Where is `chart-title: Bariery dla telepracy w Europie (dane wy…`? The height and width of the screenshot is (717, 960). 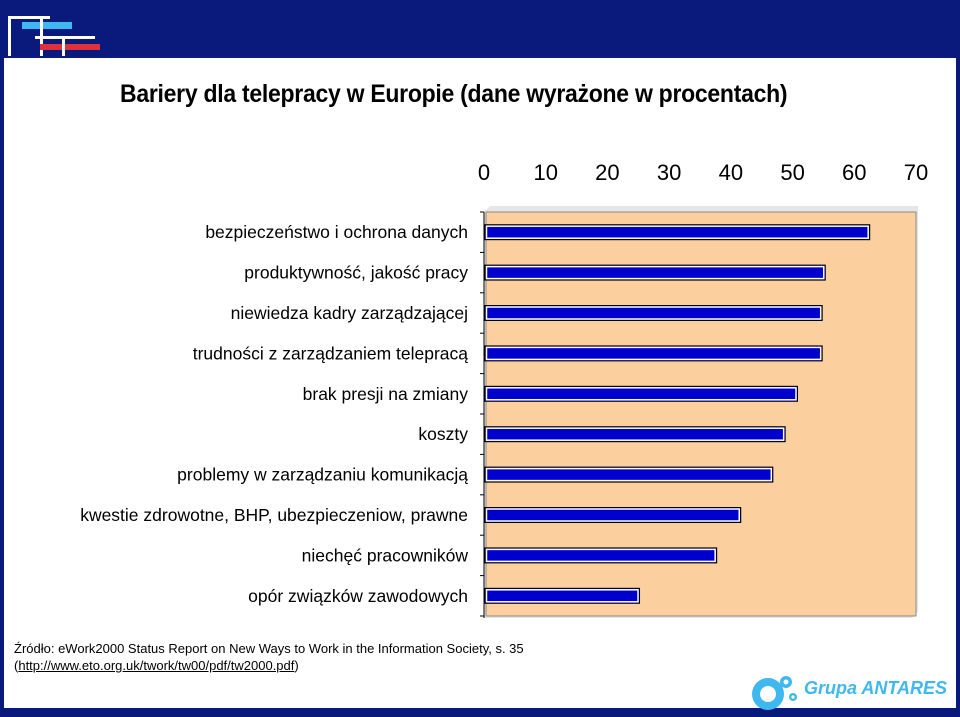 chart-title: Bariery dla telepracy w Europie (dane wy… is located at coordinates (454, 94).